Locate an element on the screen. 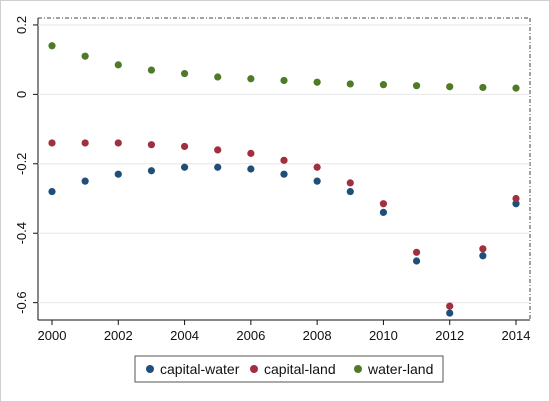 This screenshot has width=550, height=402. x-tick-label: 2004 is located at coordinates (184, 335).